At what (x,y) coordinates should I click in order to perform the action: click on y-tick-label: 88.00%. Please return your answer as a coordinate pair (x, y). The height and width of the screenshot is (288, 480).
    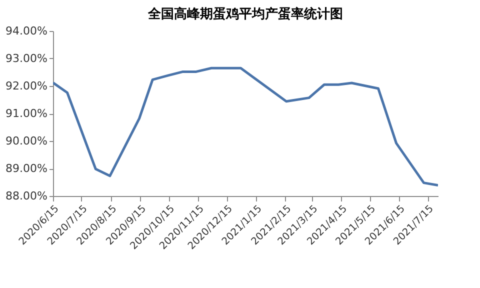
    Looking at the image, I should click on (27, 196).